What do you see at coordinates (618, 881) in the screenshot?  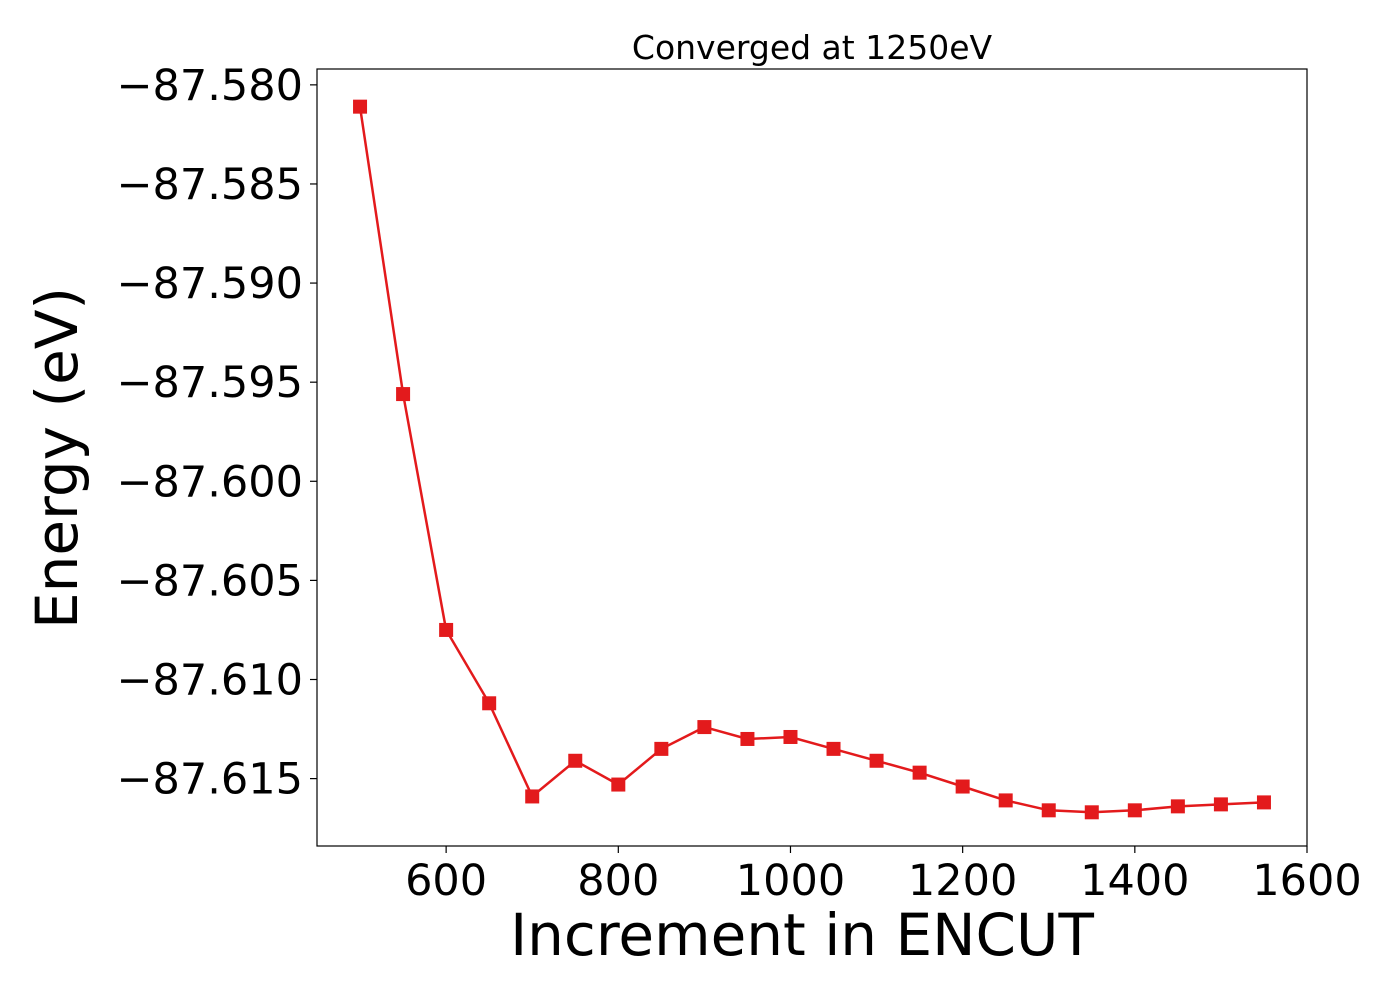 I see `x-tick-label: 800` at bounding box center [618, 881].